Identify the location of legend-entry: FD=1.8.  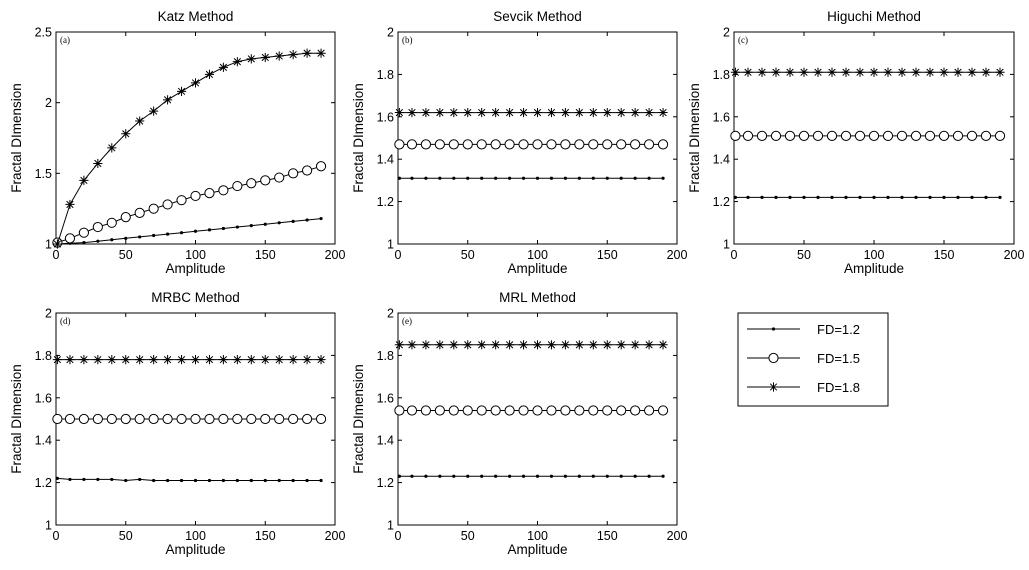
(803, 387).